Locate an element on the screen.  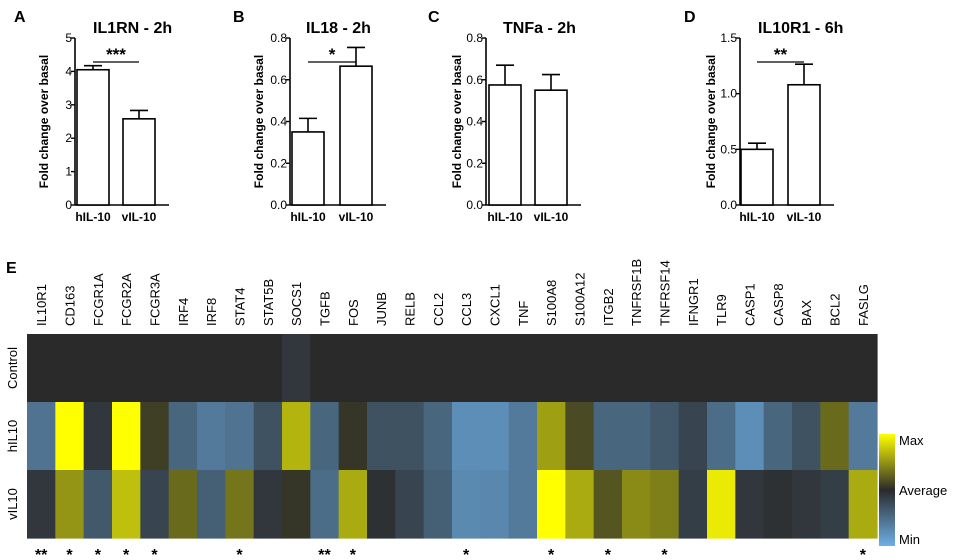
y-tick-label: 0.4 is located at coordinates (474, 122).